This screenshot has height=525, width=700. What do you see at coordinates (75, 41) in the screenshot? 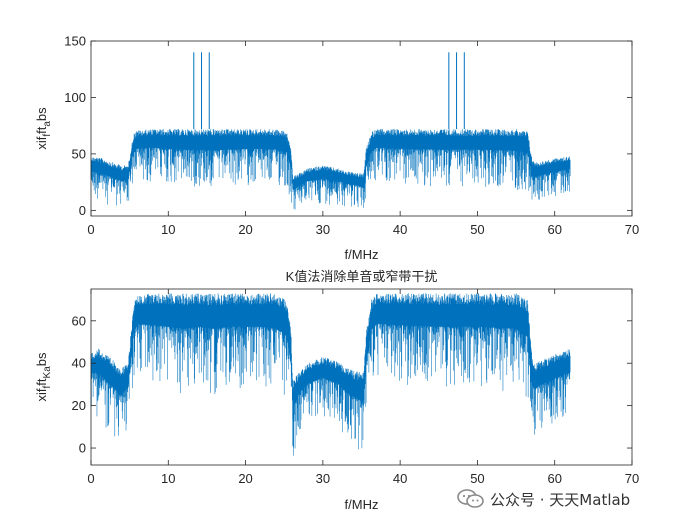
I see `y-tick-label: 150` at bounding box center [75, 41].